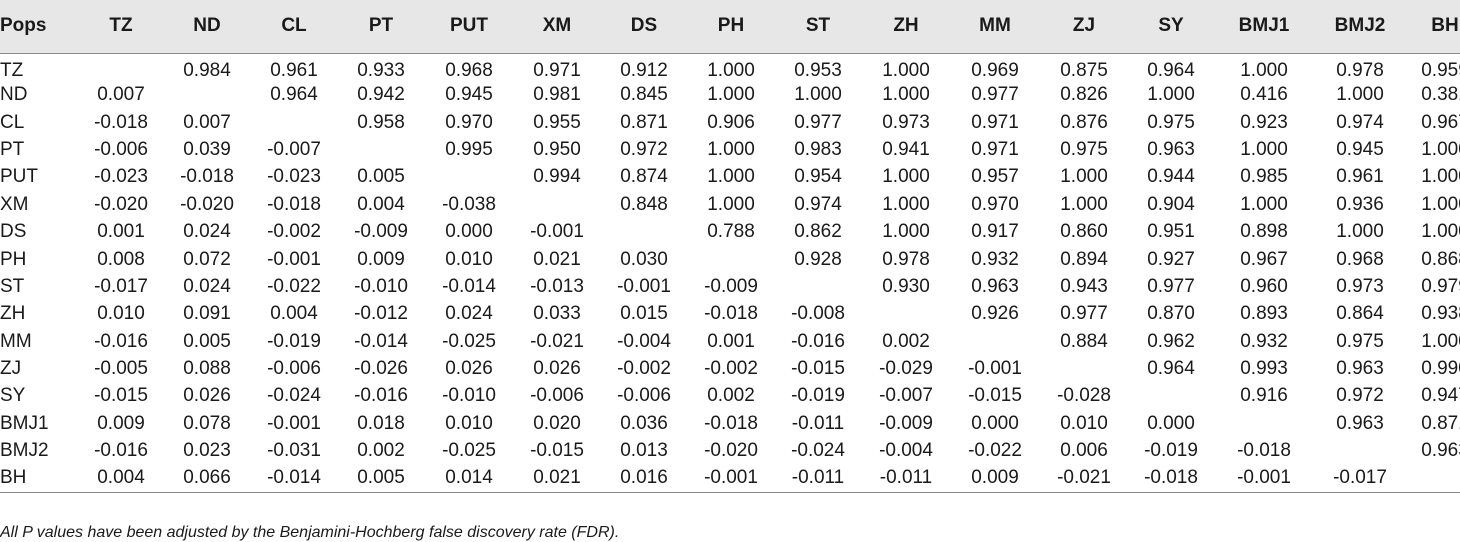 The image size is (1460, 542). I want to click on table-cell: 0.930, so click(906, 286).